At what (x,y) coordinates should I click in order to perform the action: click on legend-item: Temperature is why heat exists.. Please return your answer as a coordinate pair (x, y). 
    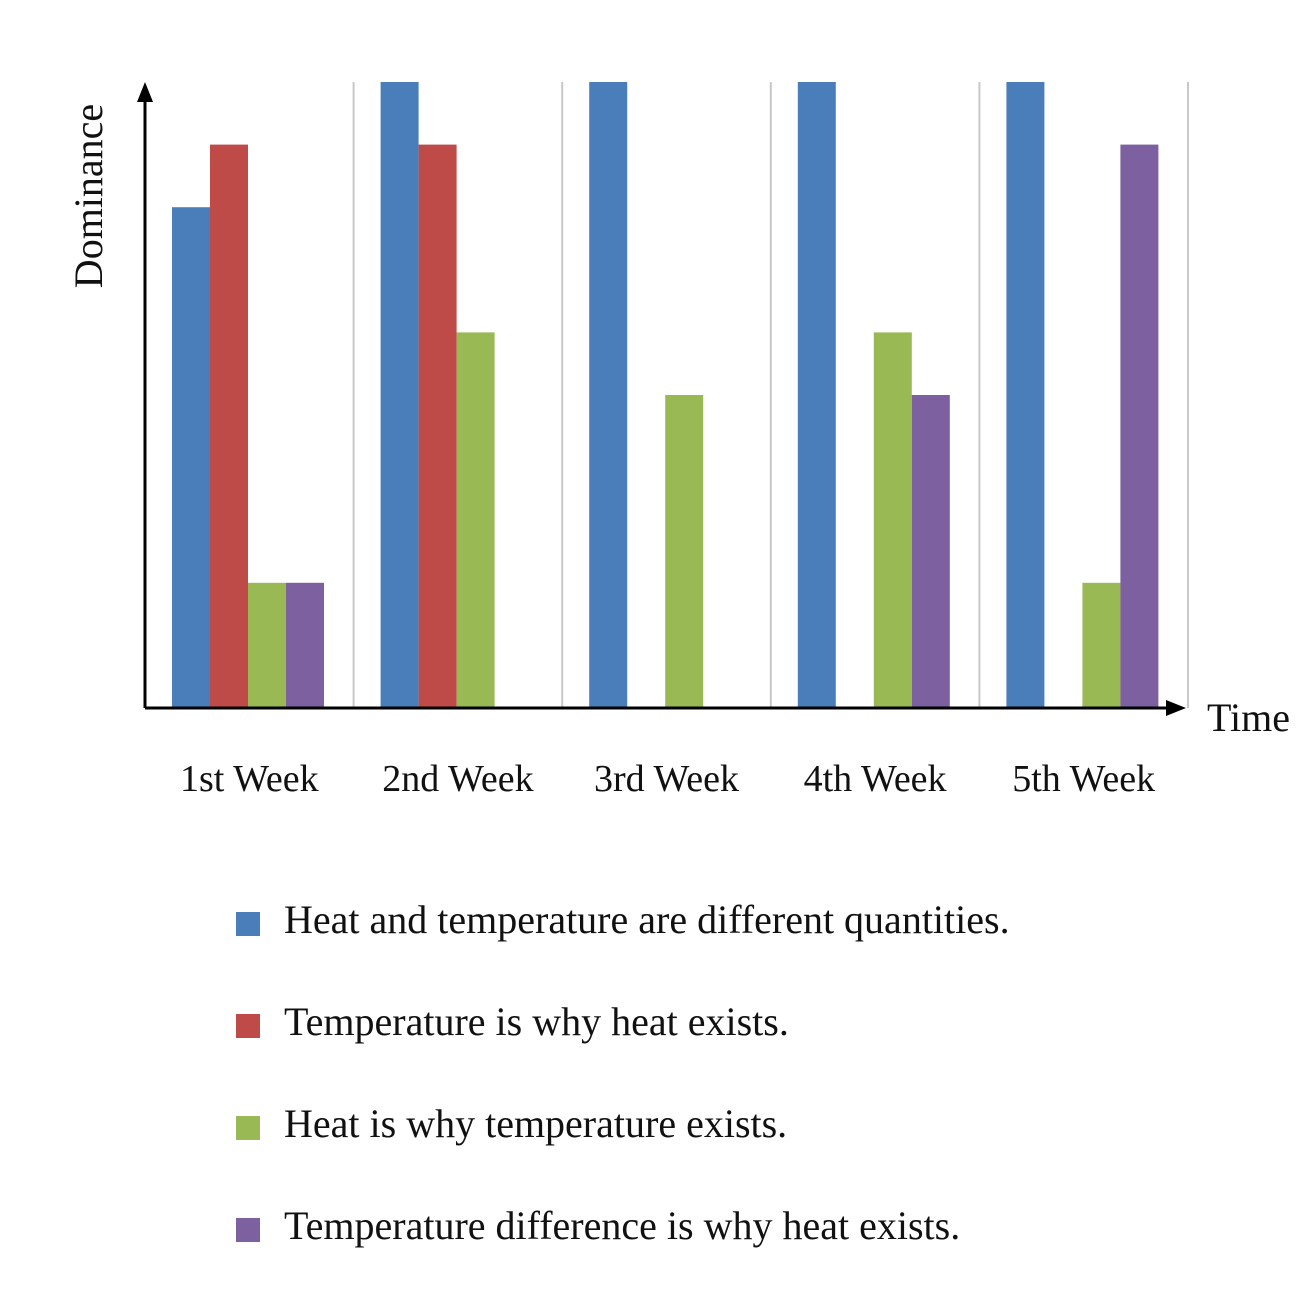
    Looking at the image, I should click on (736, 1041).